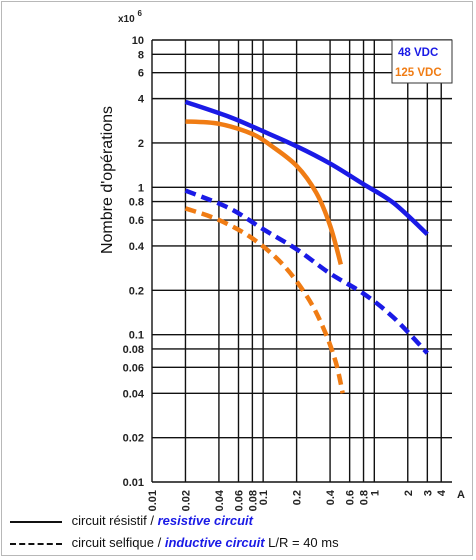 Image resolution: width=476 pixels, height=560 pixels. Describe the element at coordinates (239, 500) in the screenshot. I see `x-tick-label: 0.06` at that location.